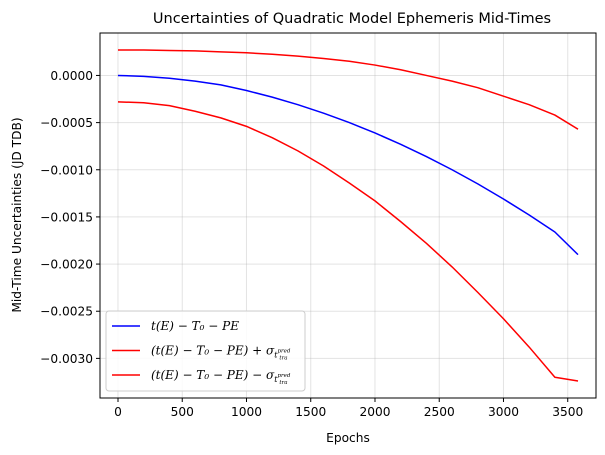 The height and width of the screenshot is (455, 605). I want to click on legend-label: (t(E) − T₀ − PE) + σtpred tra, so click(221, 353).